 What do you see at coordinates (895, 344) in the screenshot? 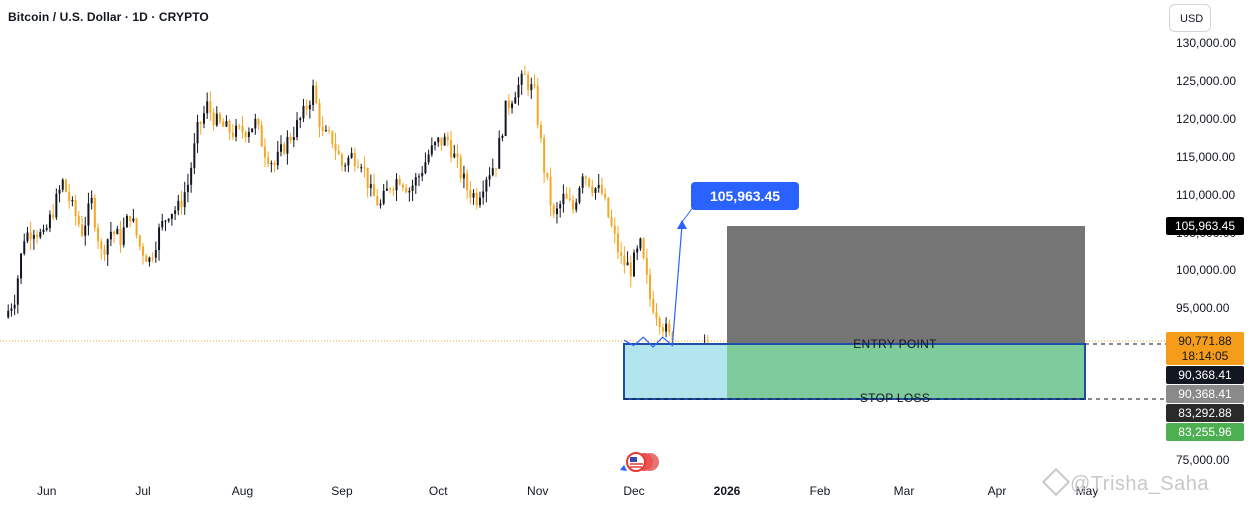
I see `entry-point-label: ENTRY POINT` at bounding box center [895, 344].